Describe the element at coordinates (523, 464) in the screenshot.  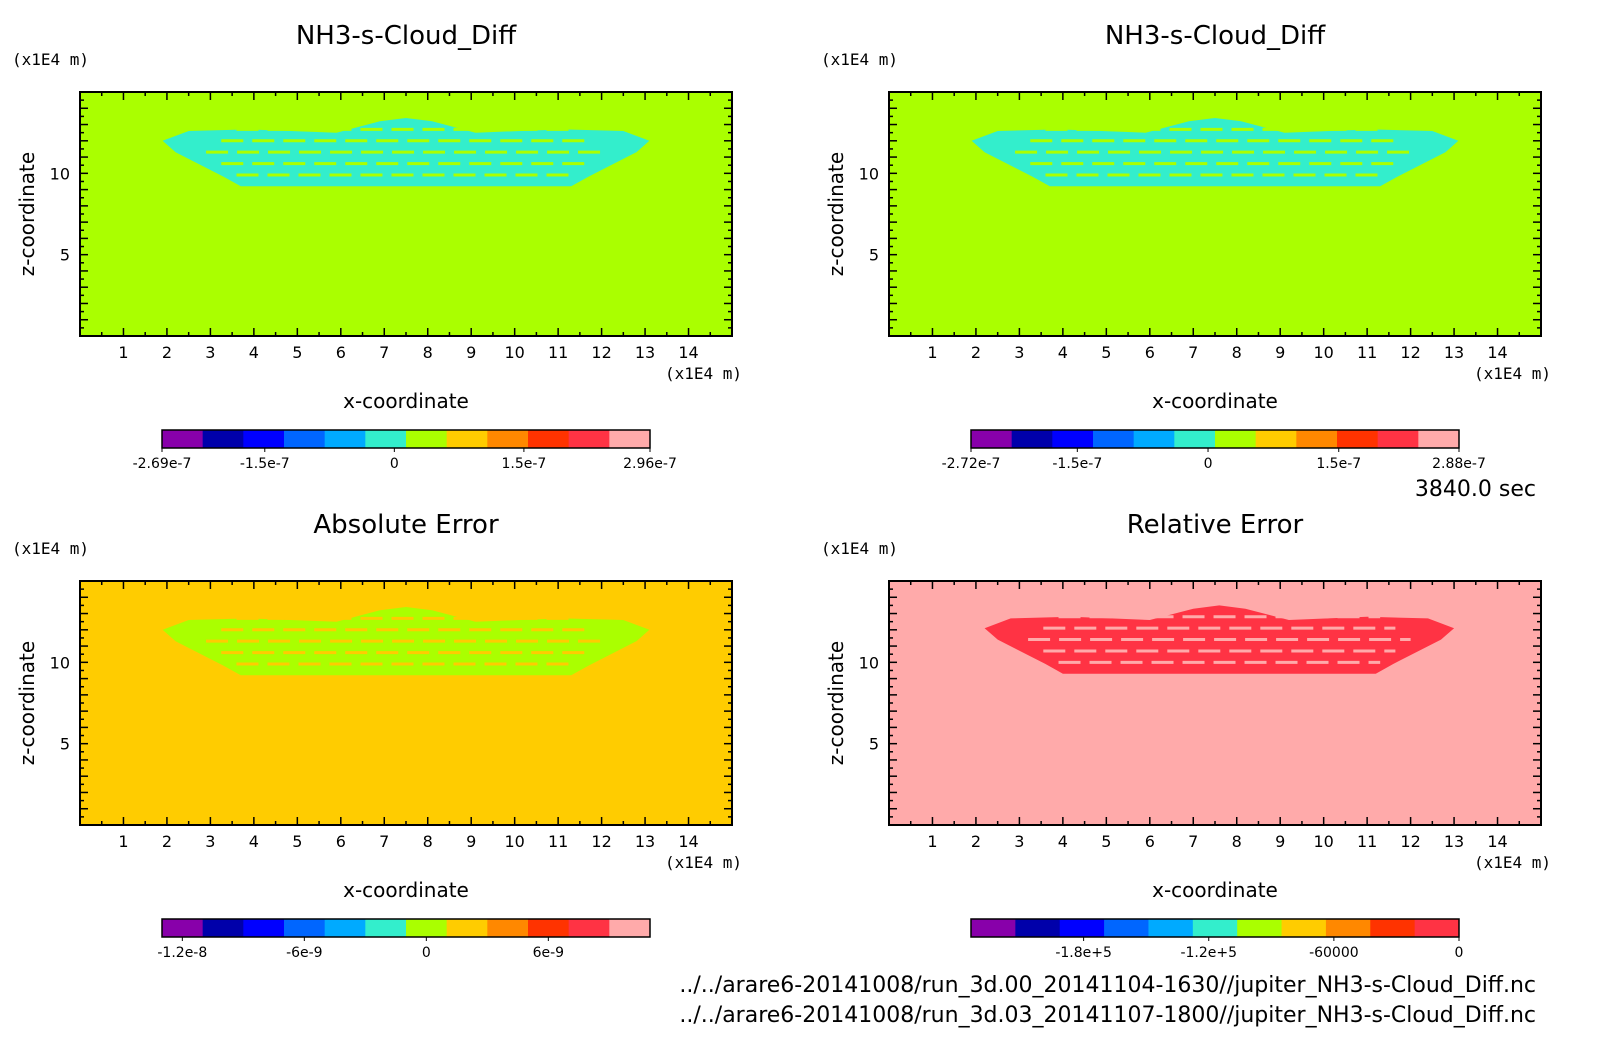
I see `colorbar-label: 1.5e-7` at that location.